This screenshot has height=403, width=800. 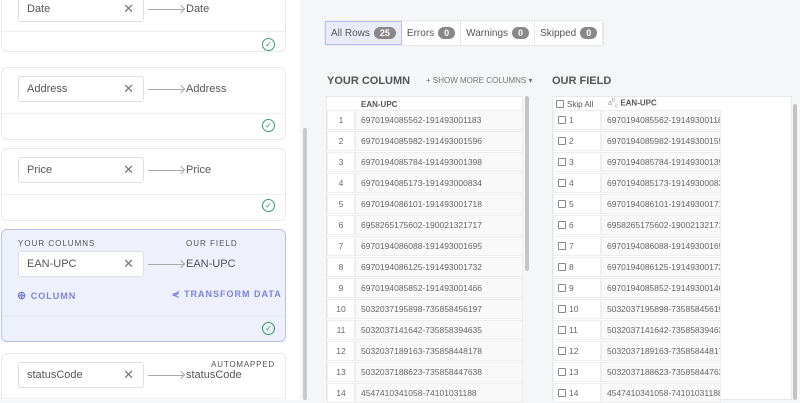 What do you see at coordinates (341, 204) in the screenshot?
I see `row-number: 5` at bounding box center [341, 204].